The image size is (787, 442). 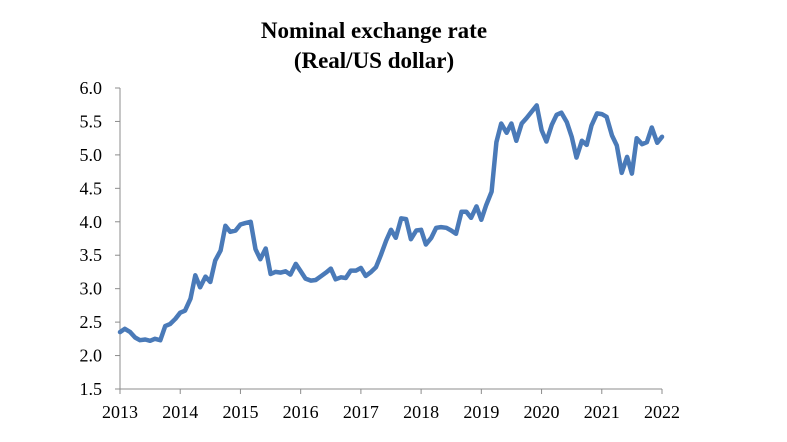 What do you see at coordinates (91, 88) in the screenshot?
I see `y-tick-label: 6.0` at bounding box center [91, 88].